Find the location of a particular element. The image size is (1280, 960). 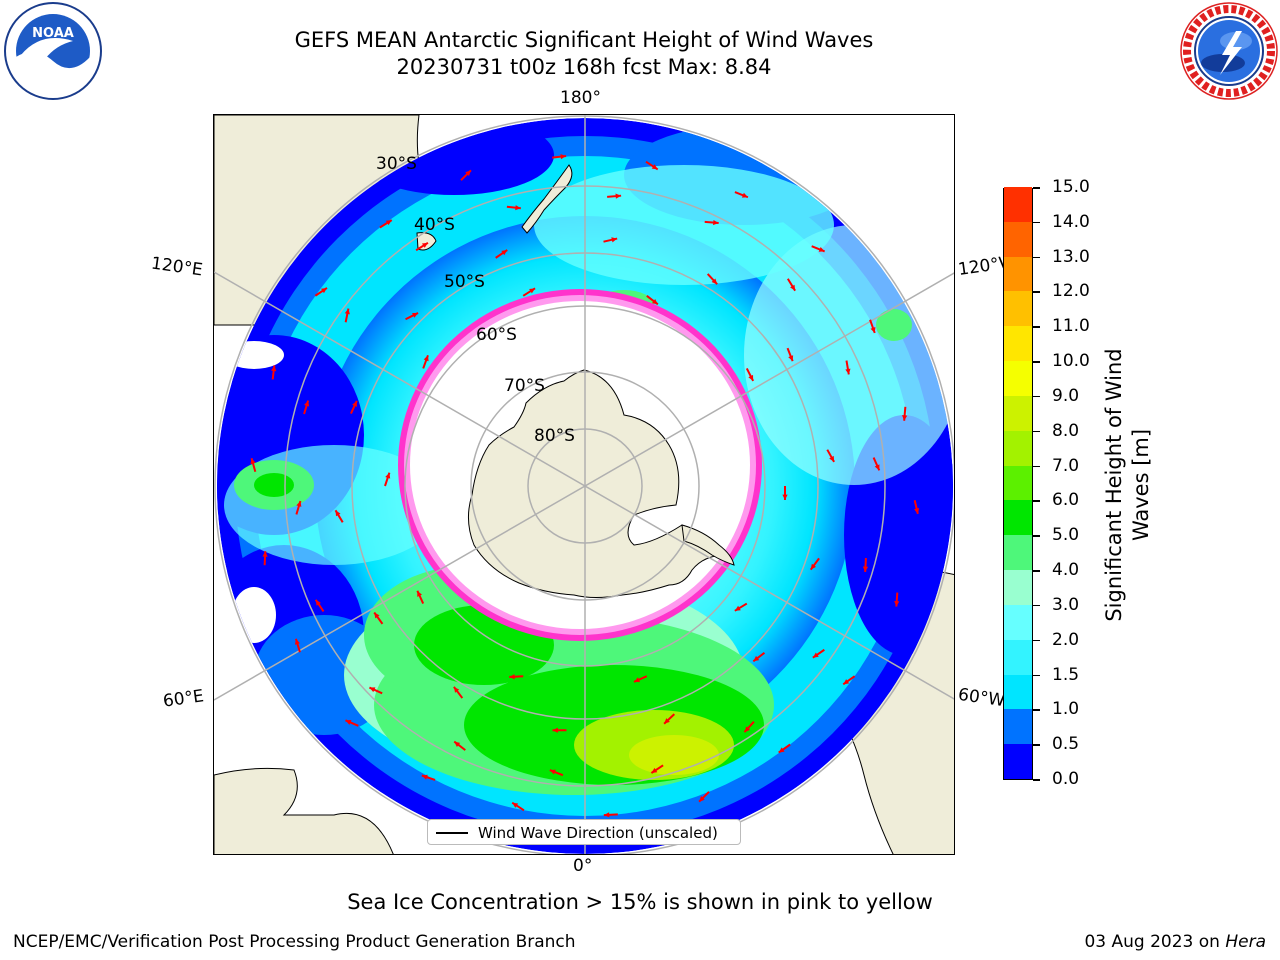

colorbar is located at coordinates (1018, 483).